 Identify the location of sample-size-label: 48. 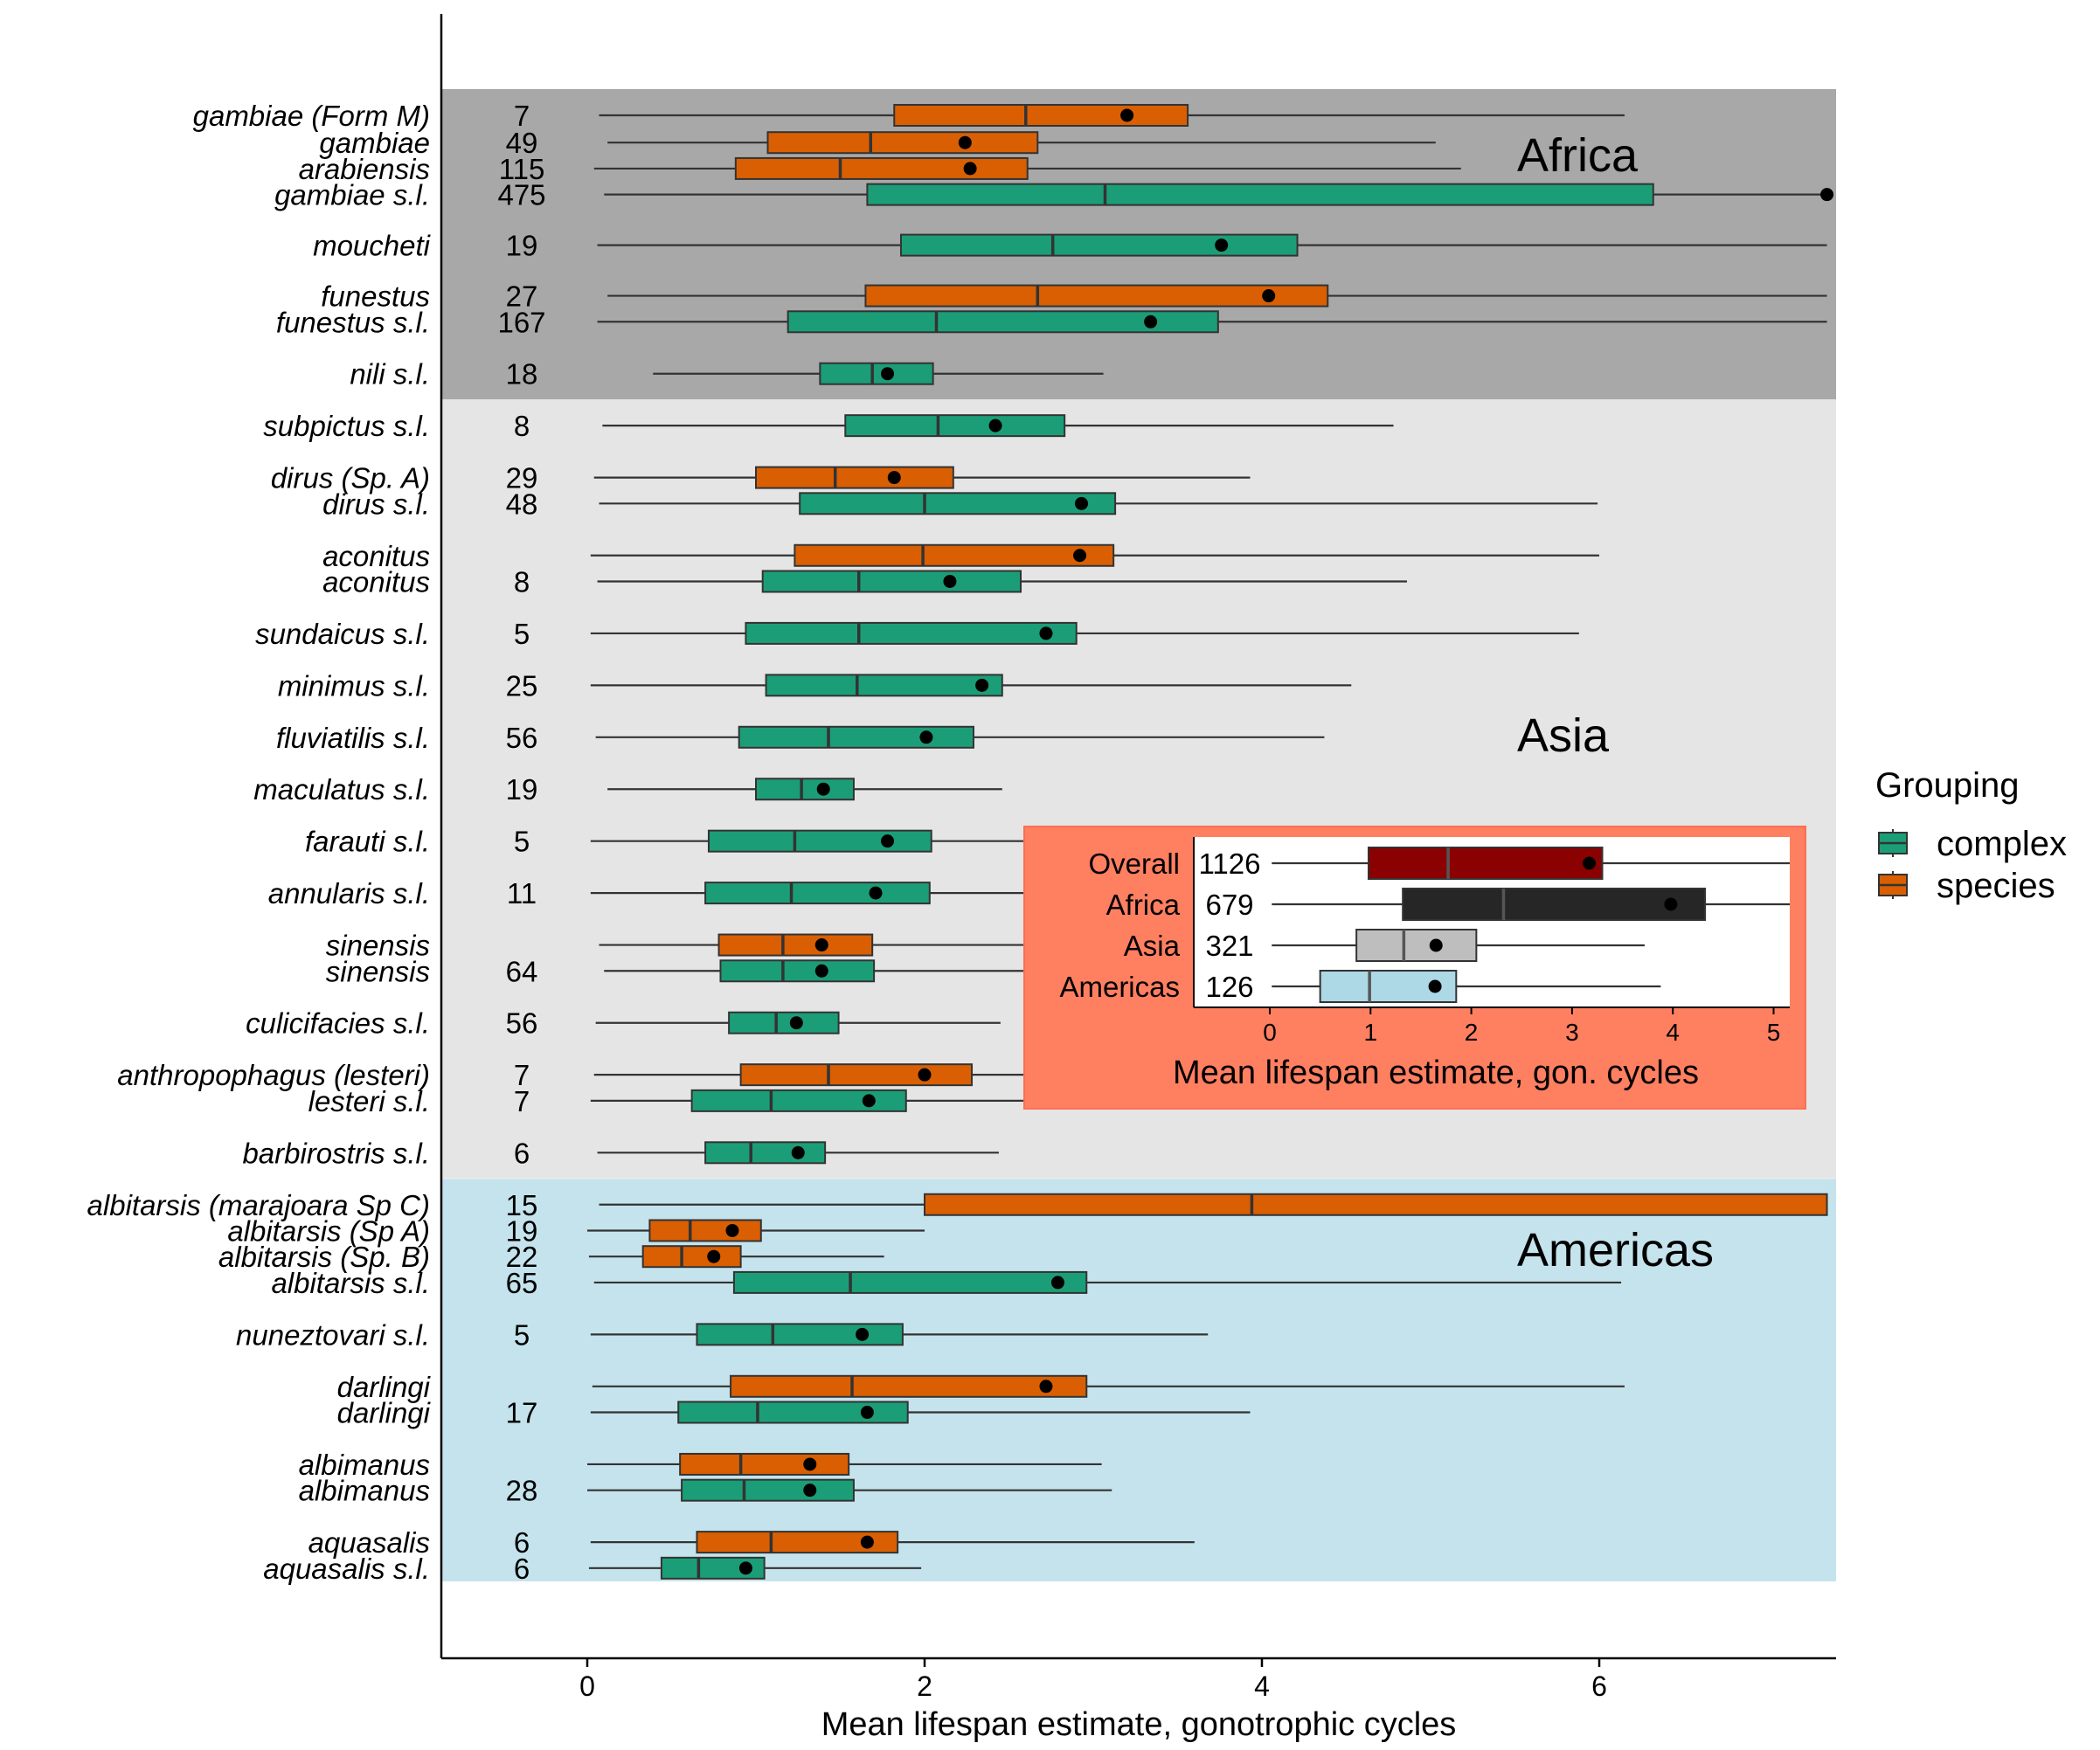
(522, 504).